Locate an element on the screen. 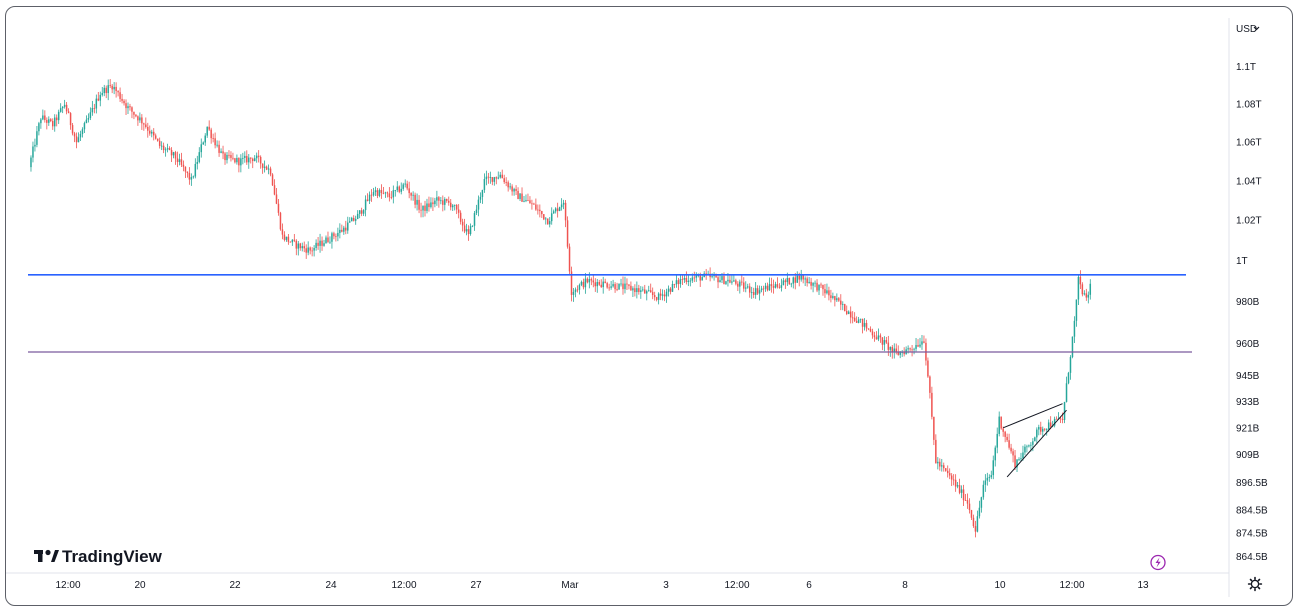  time-axis: 12:00 20 22 24 12:00 27 Mar 3 12:00 6 8 10 12:00 13 is located at coordinates (602, 585).